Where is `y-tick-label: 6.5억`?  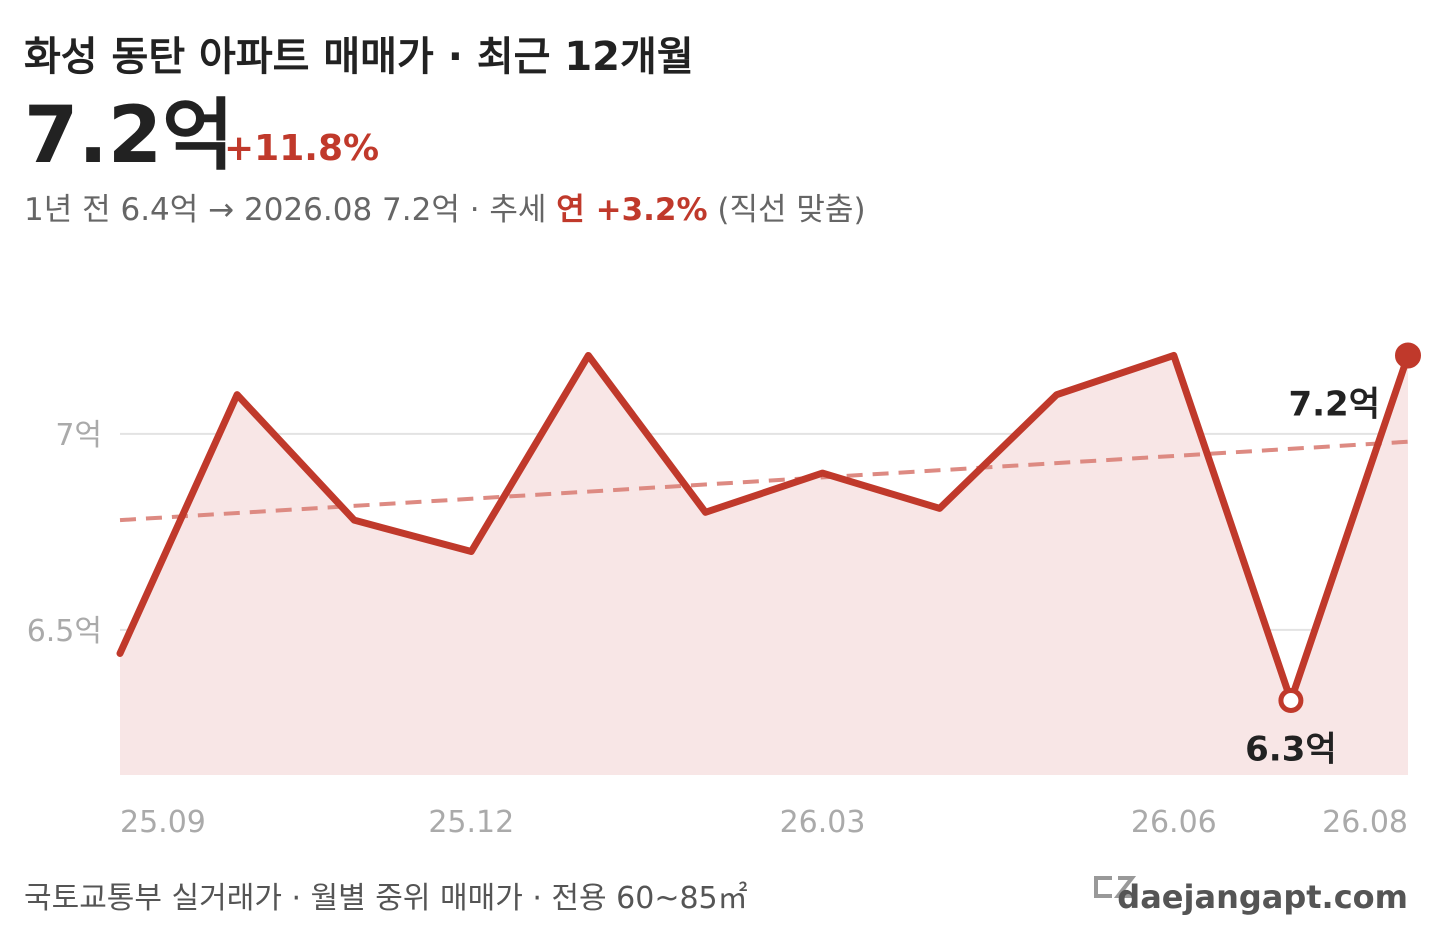
y-tick-label: 6.5억 is located at coordinates (64, 631).